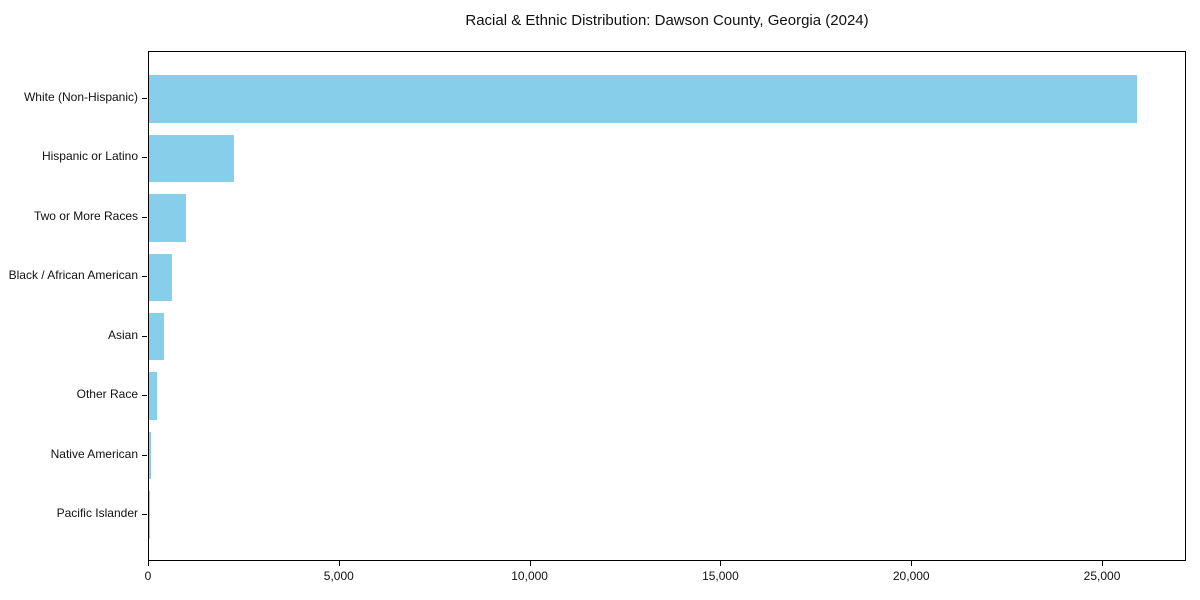  What do you see at coordinates (338, 576) in the screenshot?
I see `x-tick-label: 5,000` at bounding box center [338, 576].